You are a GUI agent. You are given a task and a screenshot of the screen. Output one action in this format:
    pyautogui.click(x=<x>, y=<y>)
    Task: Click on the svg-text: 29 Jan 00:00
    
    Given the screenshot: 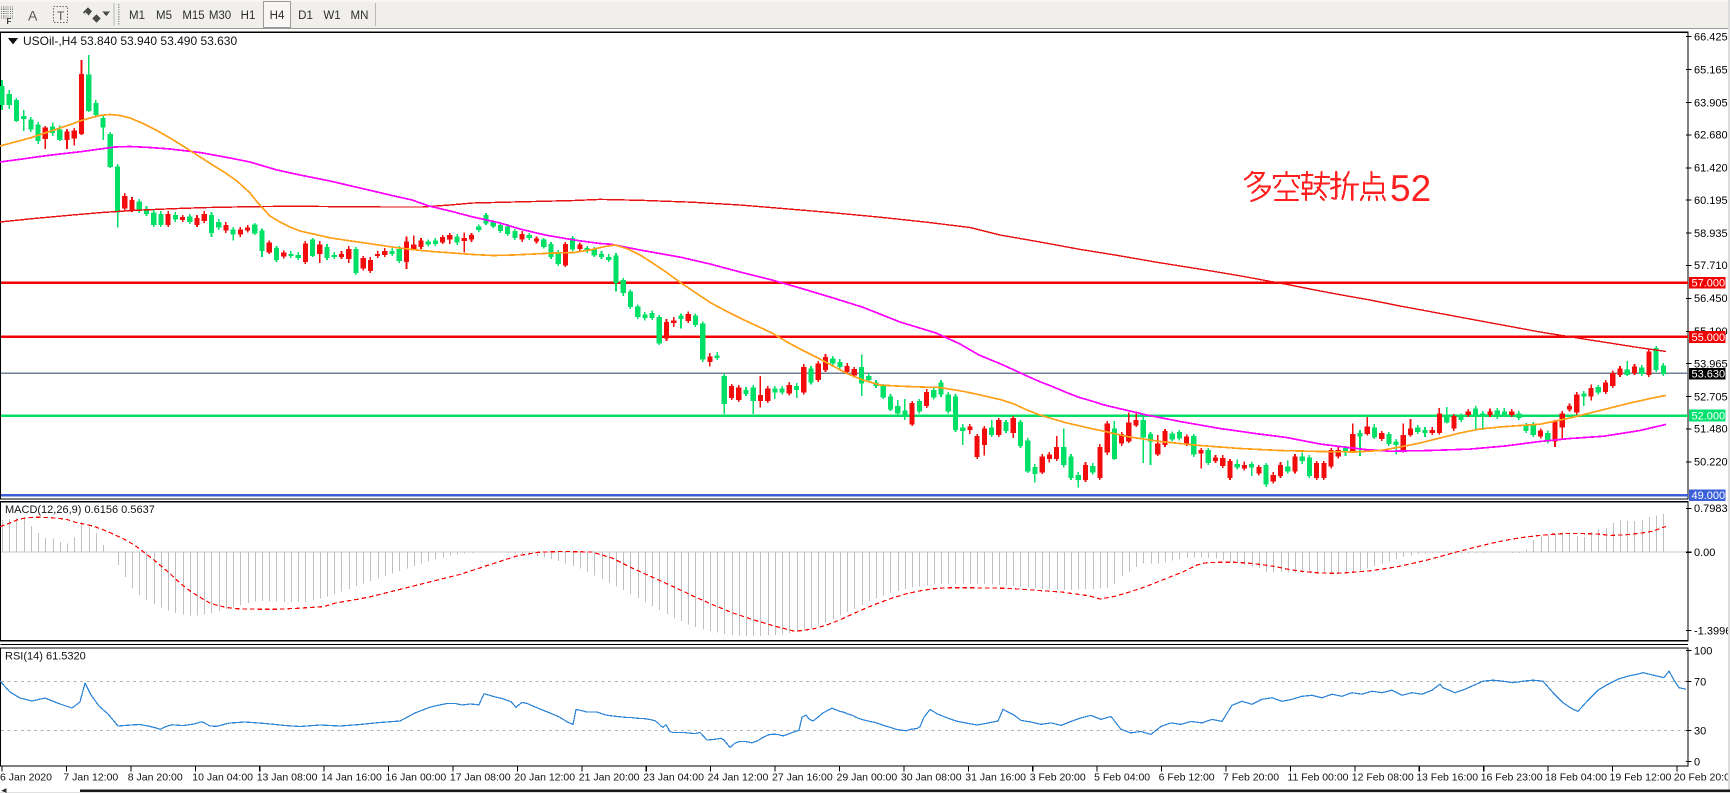 What is the action you would take?
    pyautogui.click(x=867, y=778)
    